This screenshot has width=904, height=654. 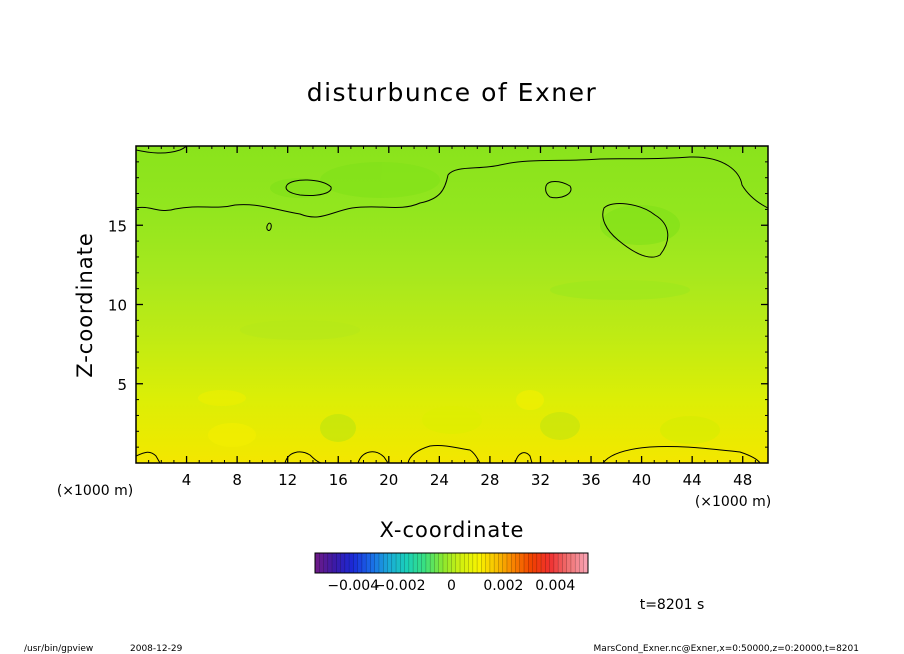 I want to click on colorbar, so click(x=451, y=563).